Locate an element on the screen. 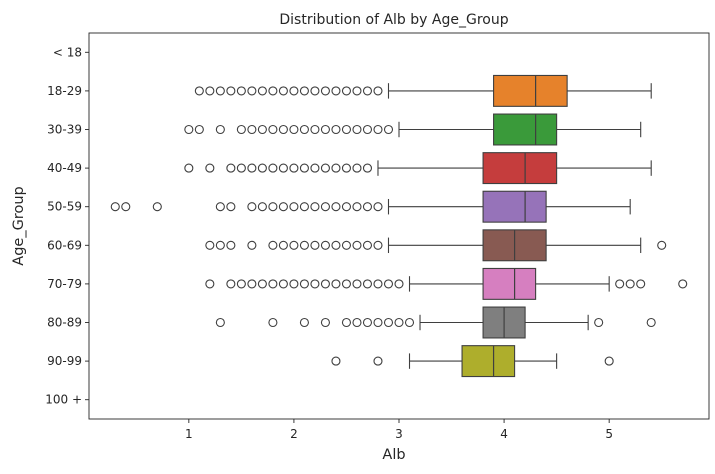 The height and width of the screenshot is (474, 715). x-tick-label: 4 is located at coordinates (504, 434).